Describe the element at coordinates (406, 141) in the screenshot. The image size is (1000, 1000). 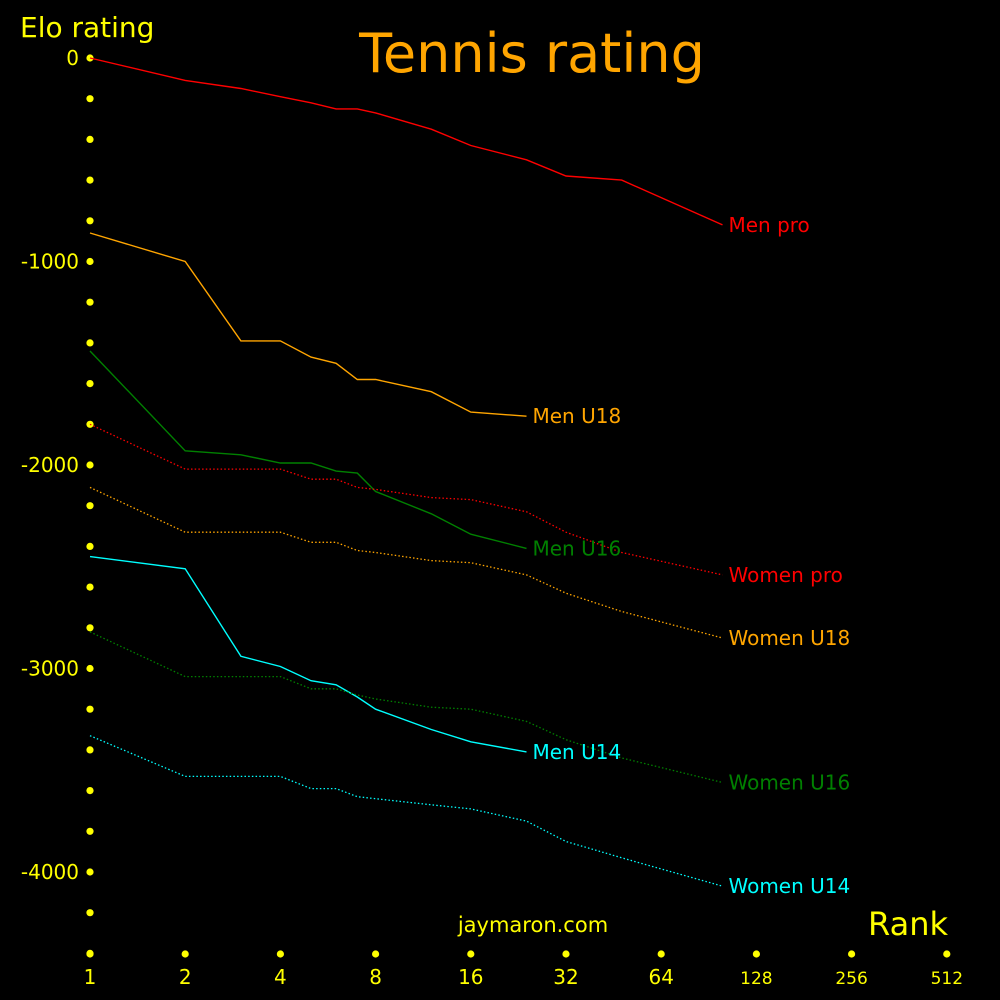
I see `series-line-men-pro` at that location.